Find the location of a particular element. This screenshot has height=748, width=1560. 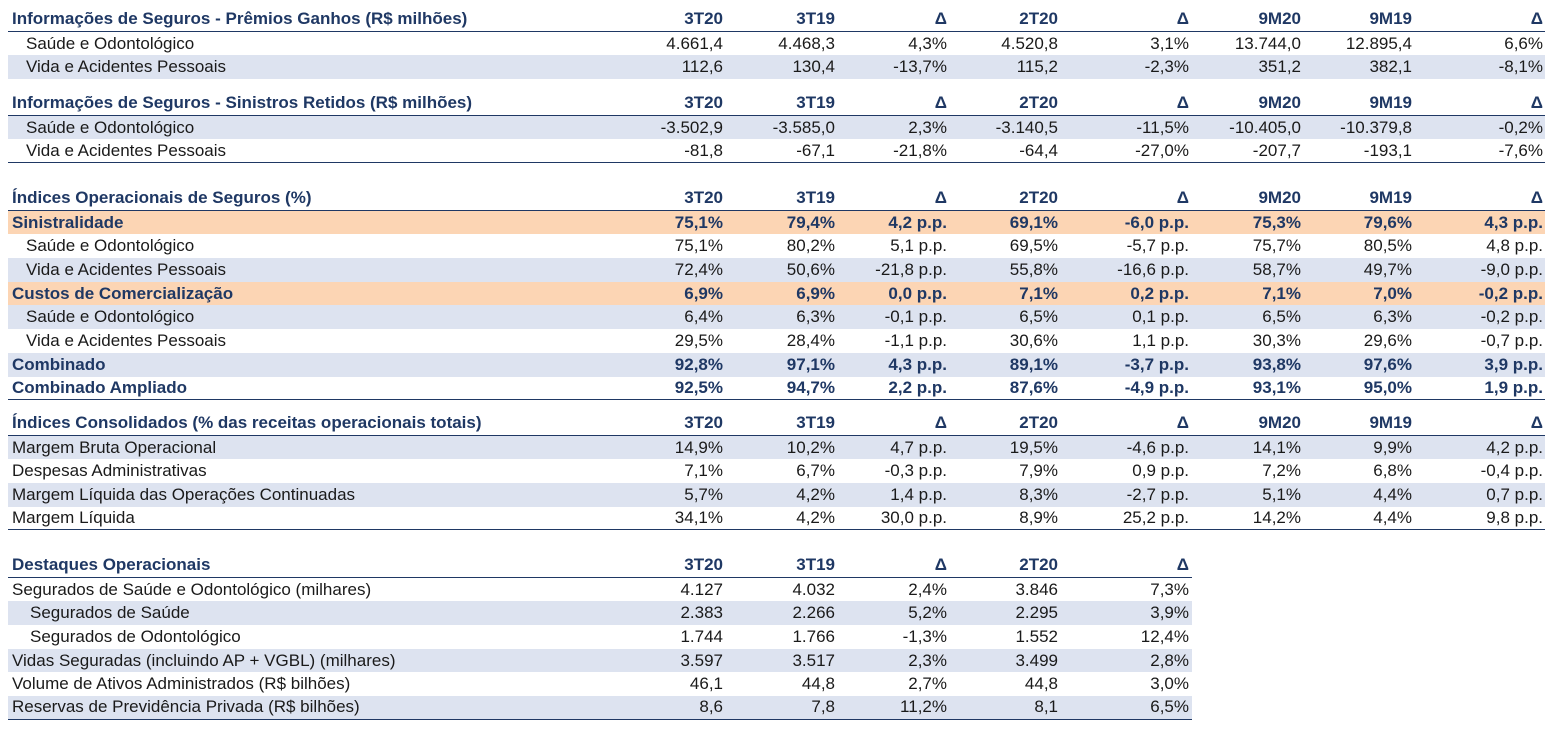

cell: 3,9 p.p. is located at coordinates (1513, 364).